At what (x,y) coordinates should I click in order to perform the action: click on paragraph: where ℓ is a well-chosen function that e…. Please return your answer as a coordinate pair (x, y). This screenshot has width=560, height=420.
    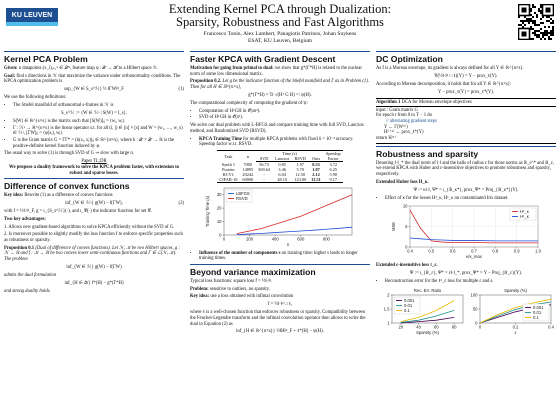
    Looking at the image, I should click on (278, 318).